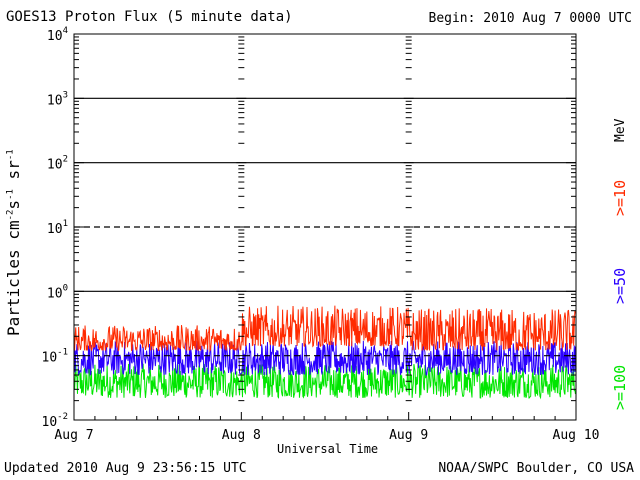 This screenshot has height=480, width=640. Describe the element at coordinates (324, 381) in the screenshot. I see `series-line-ge100` at that location.